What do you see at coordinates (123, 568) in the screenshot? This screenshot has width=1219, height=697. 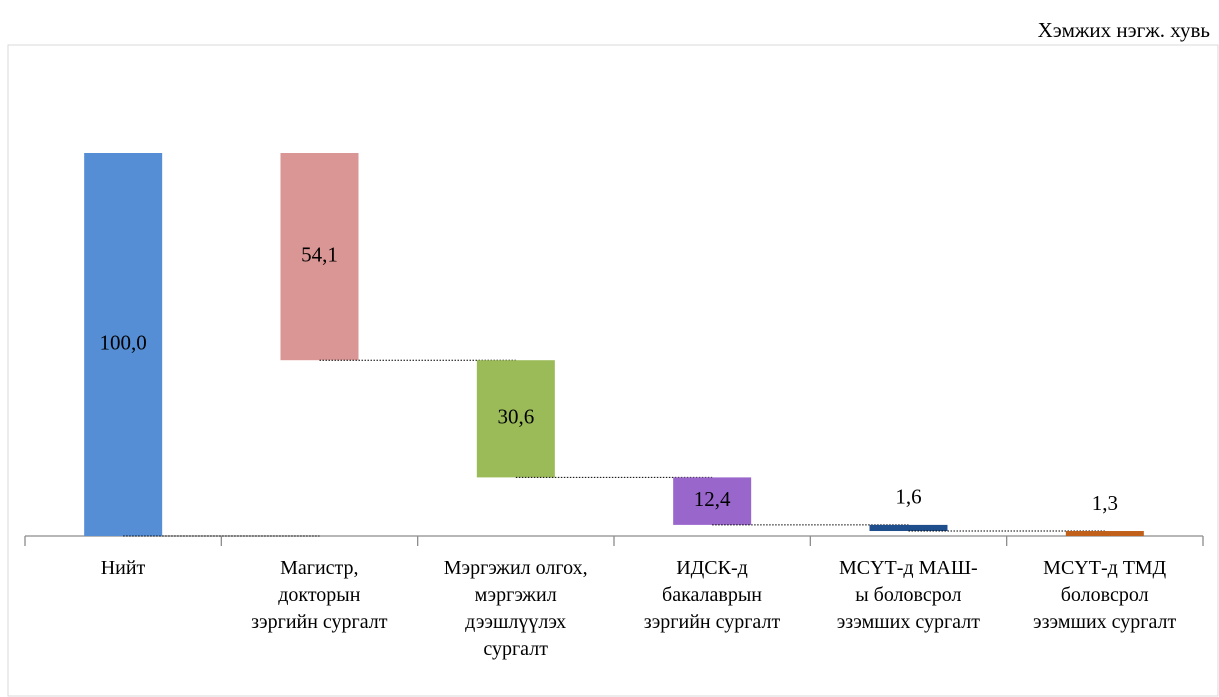 I see `x-tick-label: Нийт` at bounding box center [123, 568].